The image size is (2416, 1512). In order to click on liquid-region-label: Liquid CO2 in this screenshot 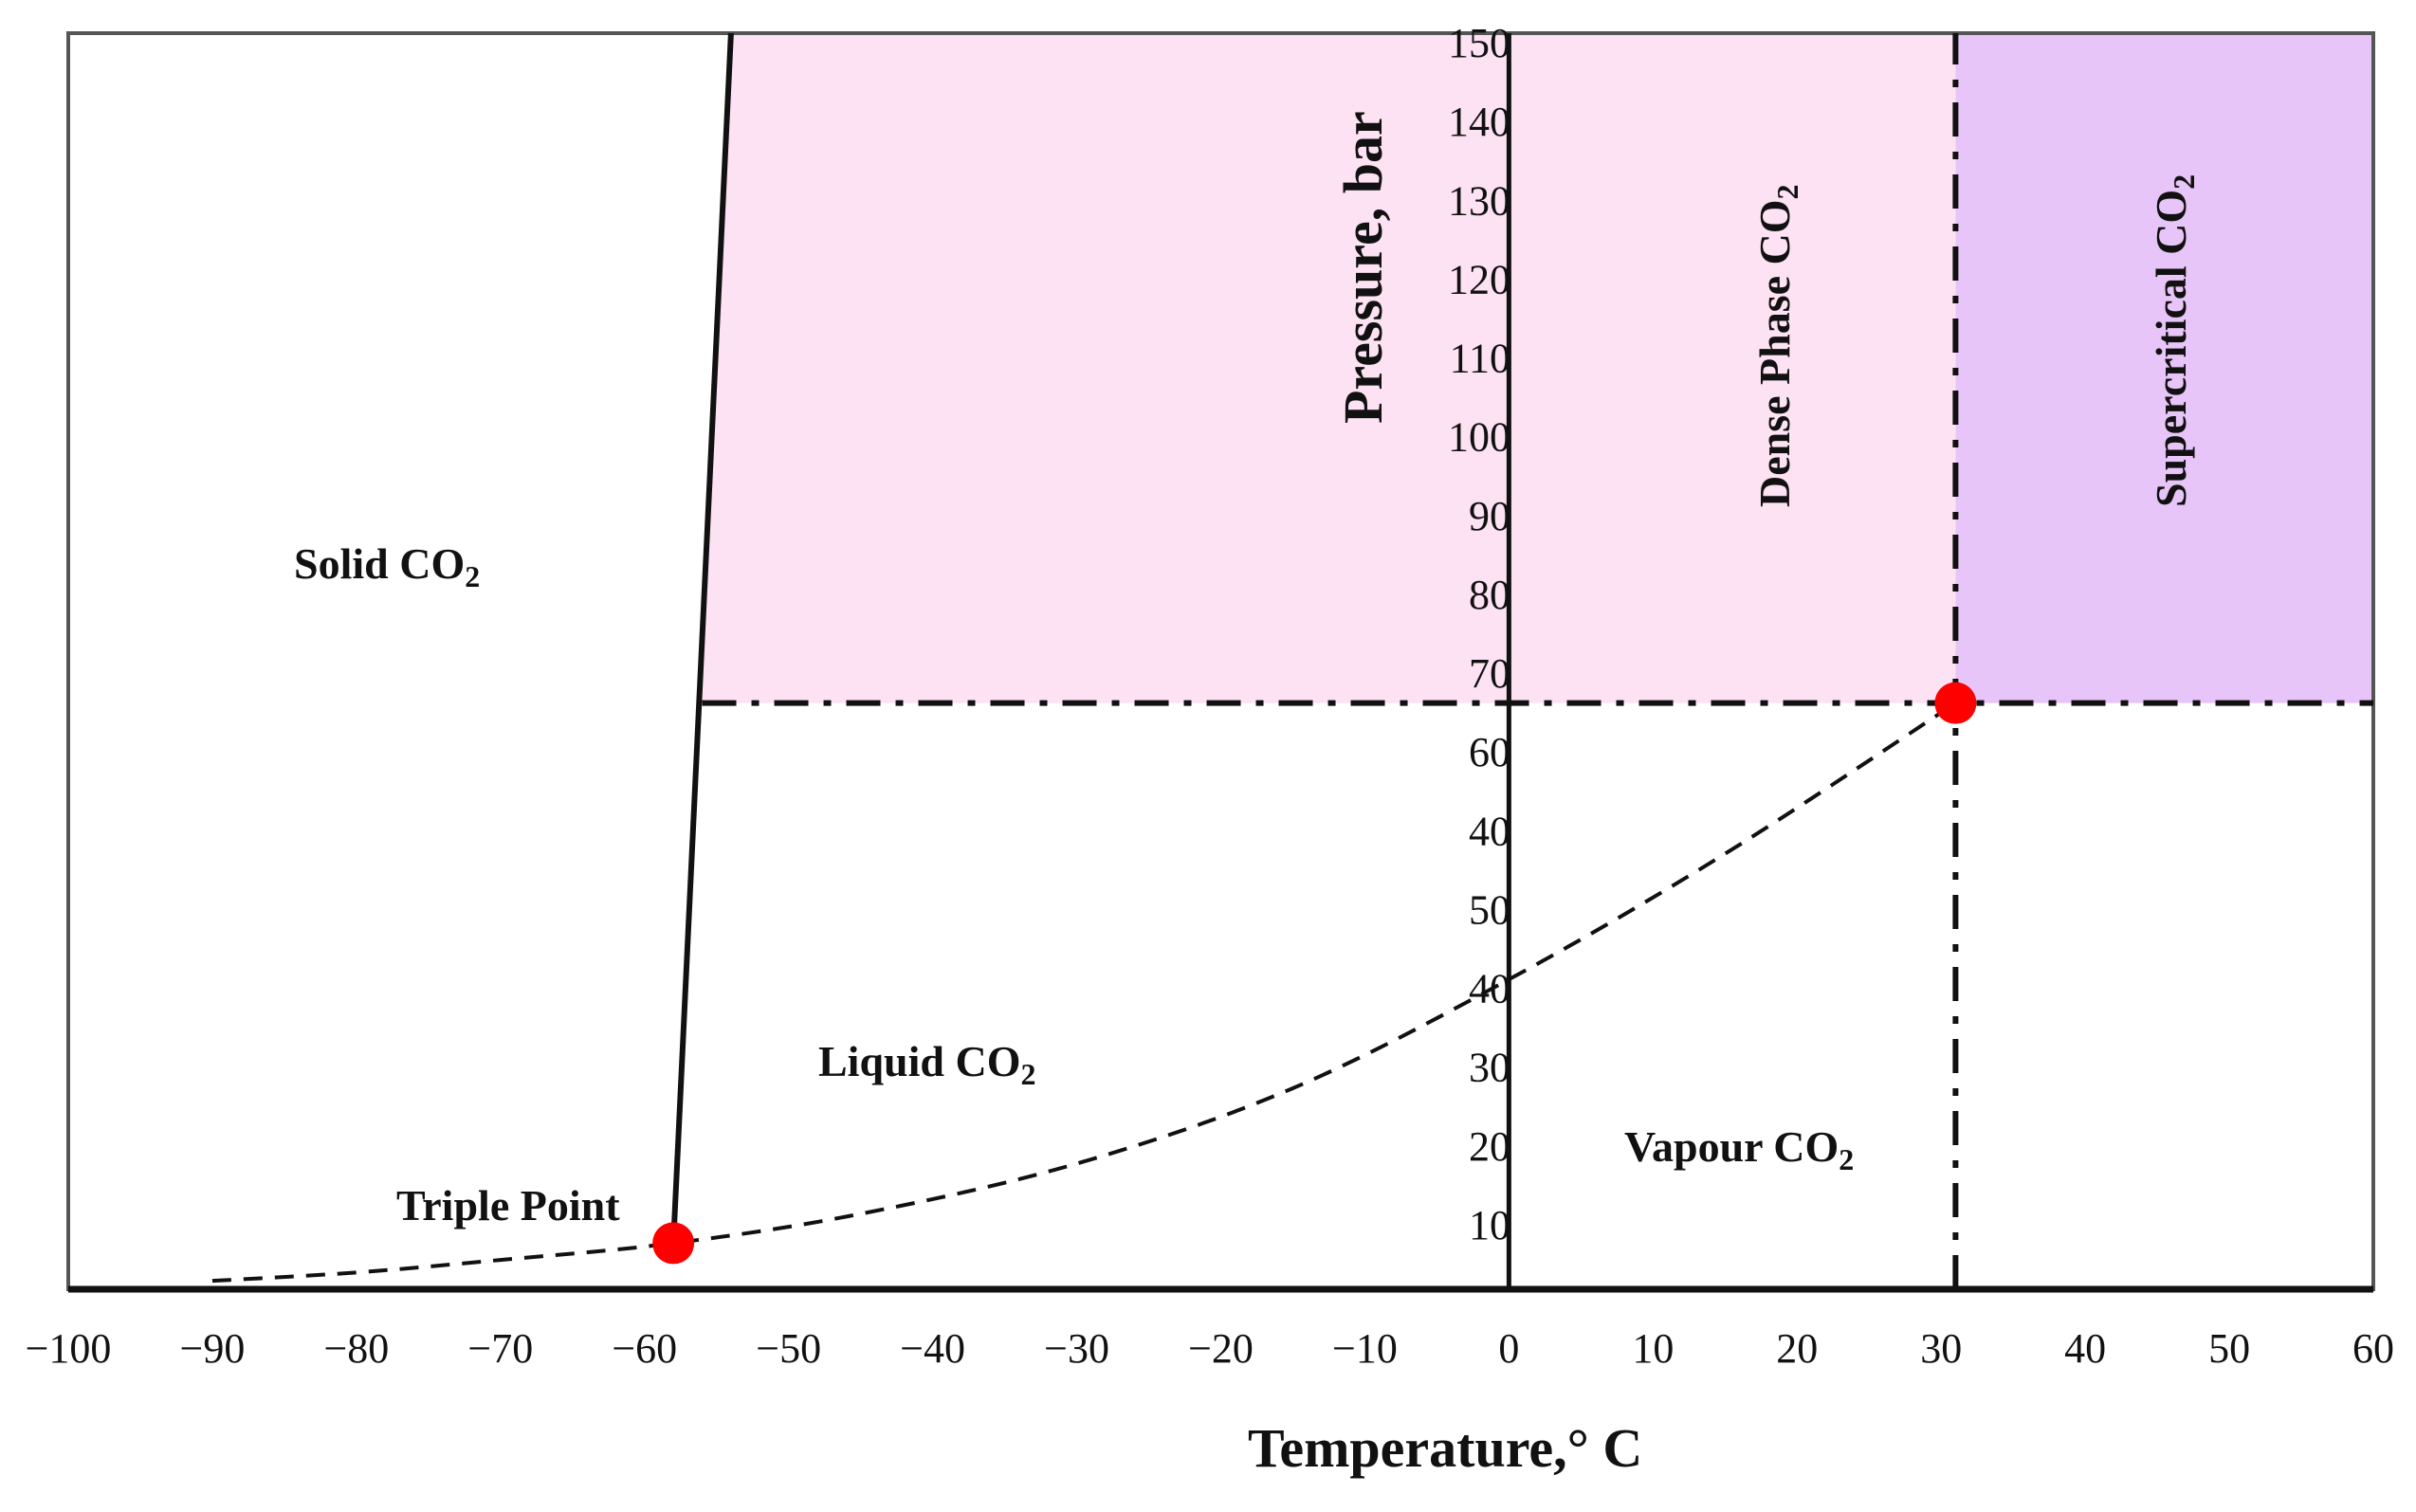, I will do `click(927, 1064)`.